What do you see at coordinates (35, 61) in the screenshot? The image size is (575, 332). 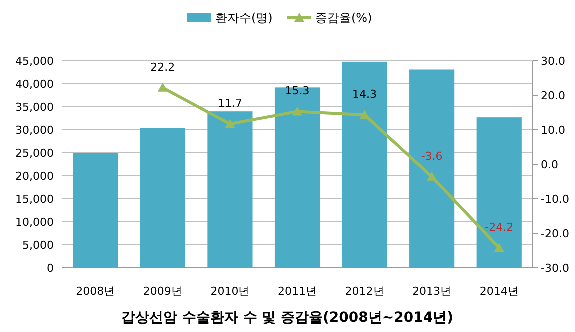 I see `y-tick-label: 45,000` at bounding box center [35, 61].